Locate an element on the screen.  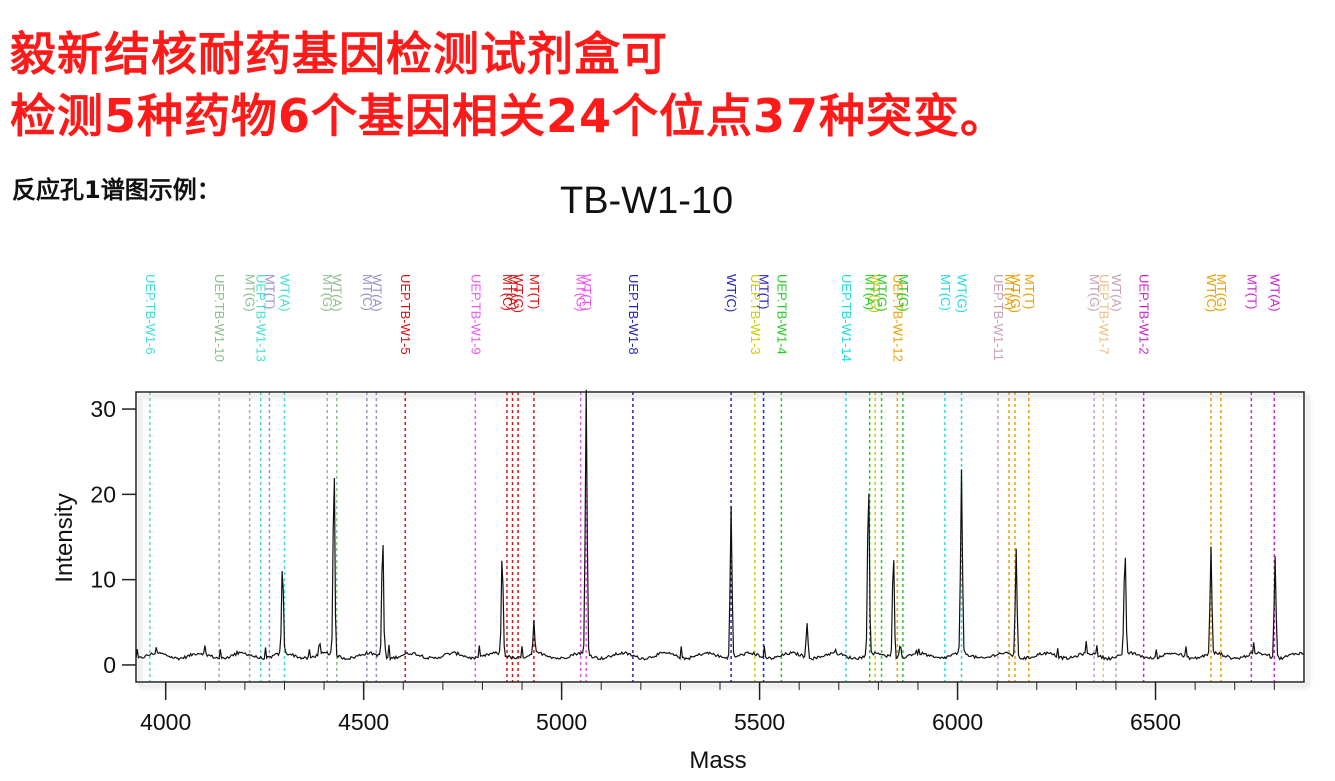
marker-label: UEP.TB-W1-5 is located at coordinates (405, 314).